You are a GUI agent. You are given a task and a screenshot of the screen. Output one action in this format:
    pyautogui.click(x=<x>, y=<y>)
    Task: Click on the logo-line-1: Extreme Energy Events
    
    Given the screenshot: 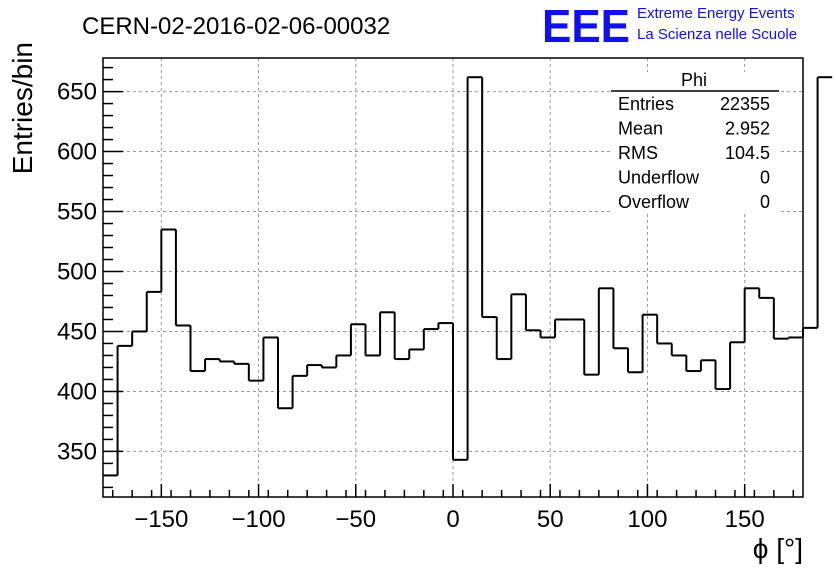 What is the action you would take?
    pyautogui.click(x=716, y=13)
    